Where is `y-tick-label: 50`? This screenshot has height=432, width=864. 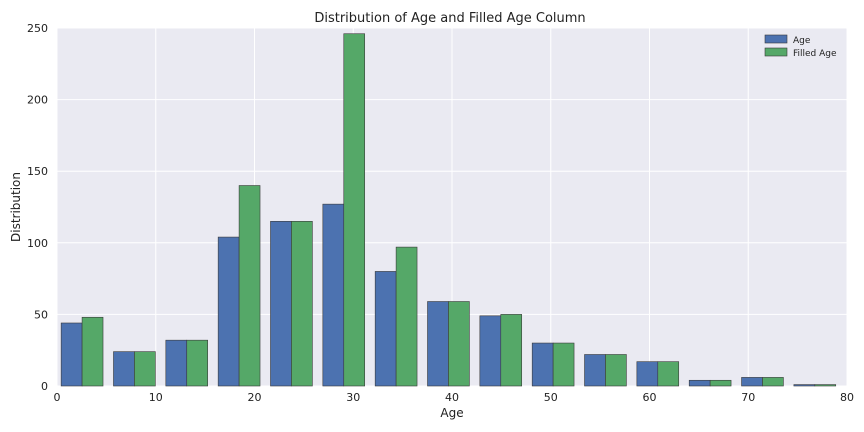 y-tick-label: 50 is located at coordinates (41, 314).